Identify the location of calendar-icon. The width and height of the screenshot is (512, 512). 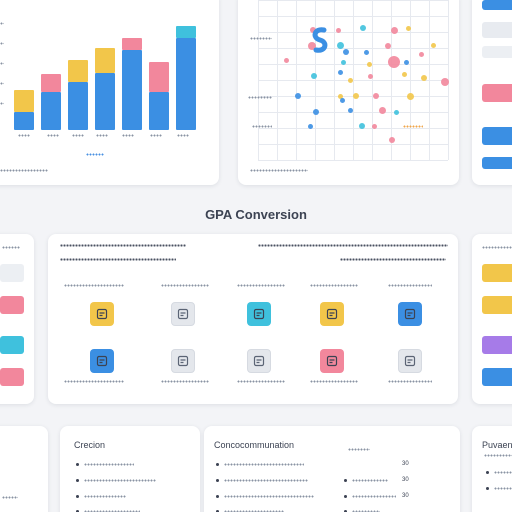
(183, 361).